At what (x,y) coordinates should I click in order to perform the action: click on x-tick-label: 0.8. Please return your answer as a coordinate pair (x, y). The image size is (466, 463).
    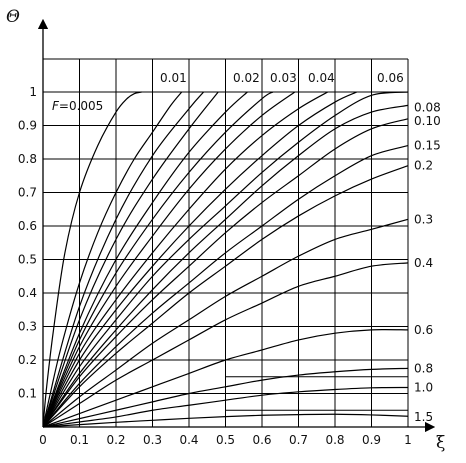
    Looking at the image, I should click on (334, 440).